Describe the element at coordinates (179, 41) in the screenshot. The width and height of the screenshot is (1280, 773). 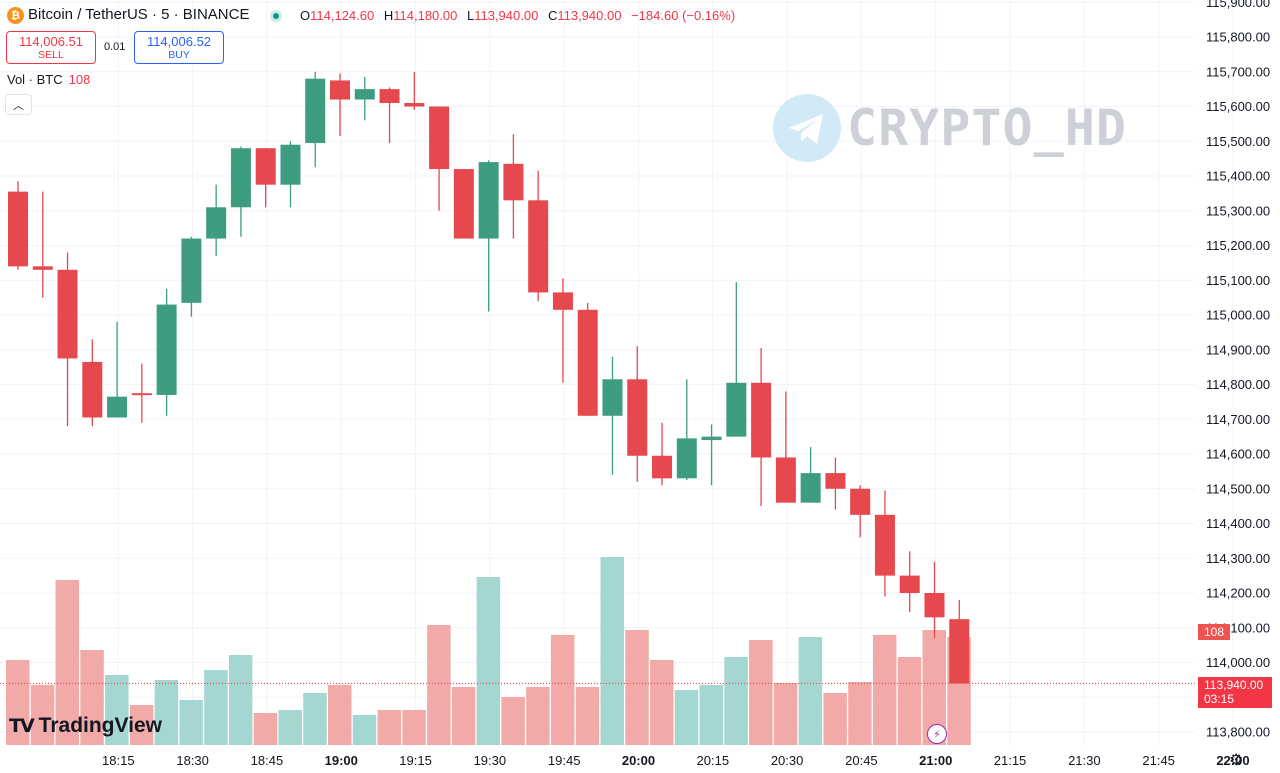
I see `buy-price: 114,006.52` at that location.